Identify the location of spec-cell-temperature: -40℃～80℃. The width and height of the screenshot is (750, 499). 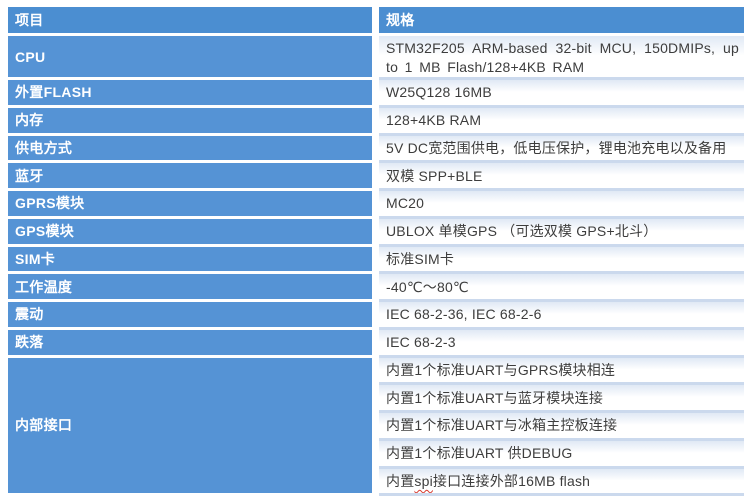
(561, 288).